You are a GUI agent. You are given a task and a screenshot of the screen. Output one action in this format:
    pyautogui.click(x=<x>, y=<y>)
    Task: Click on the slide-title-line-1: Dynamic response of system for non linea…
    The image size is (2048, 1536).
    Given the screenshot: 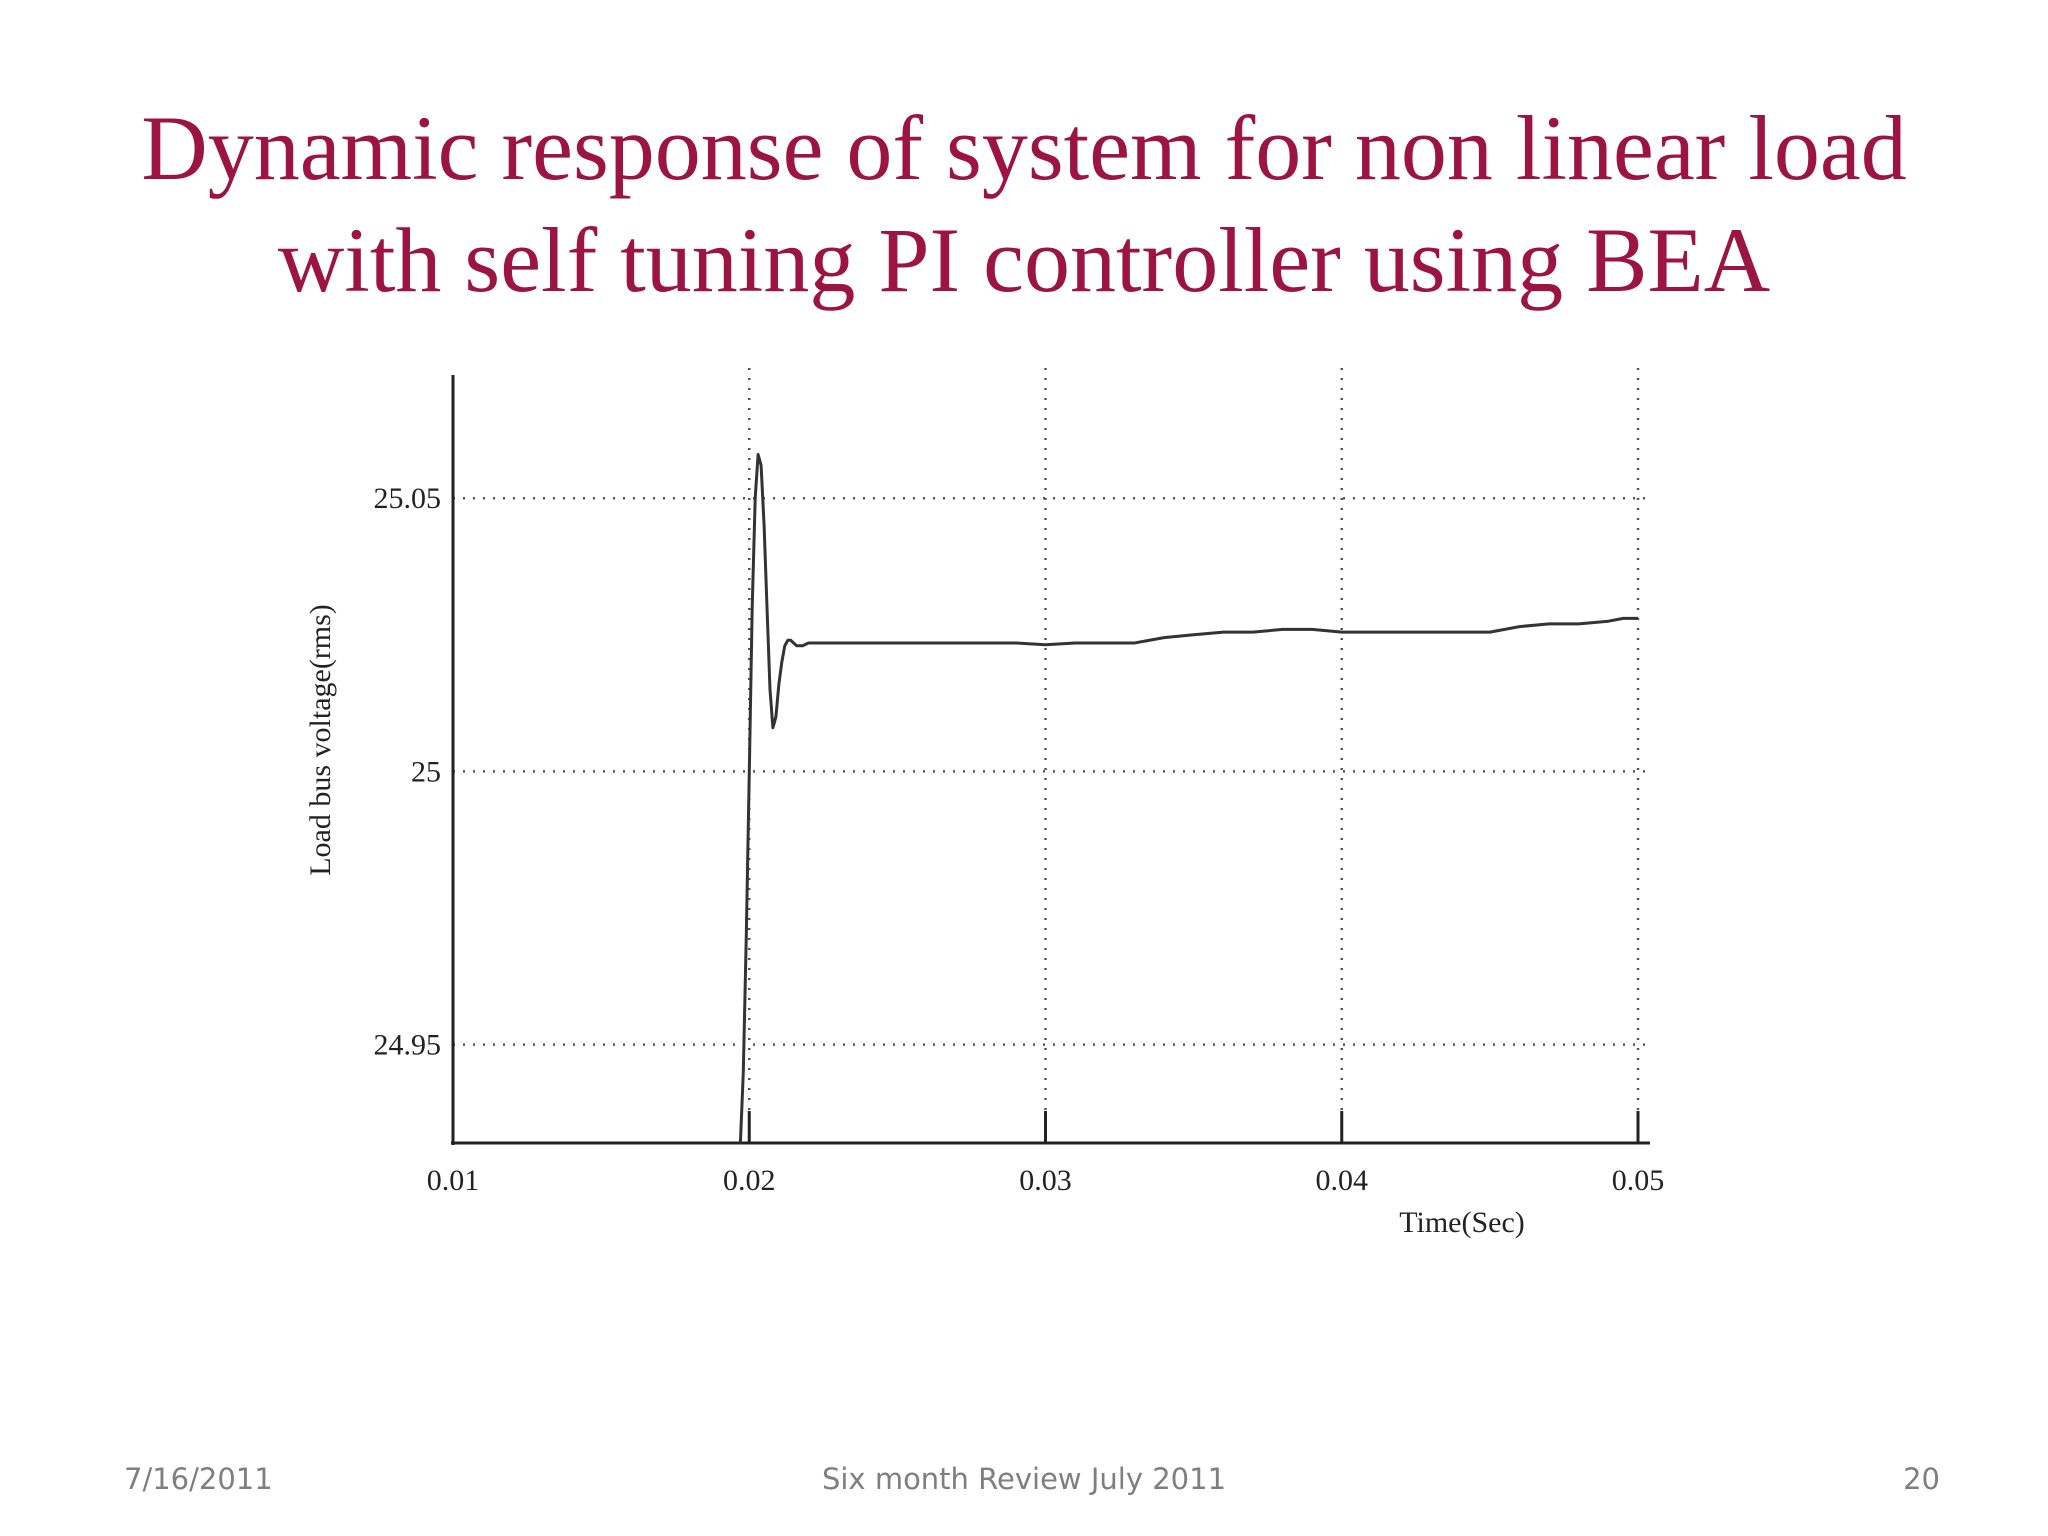 What is the action you would take?
    pyautogui.click(x=1024, y=148)
    